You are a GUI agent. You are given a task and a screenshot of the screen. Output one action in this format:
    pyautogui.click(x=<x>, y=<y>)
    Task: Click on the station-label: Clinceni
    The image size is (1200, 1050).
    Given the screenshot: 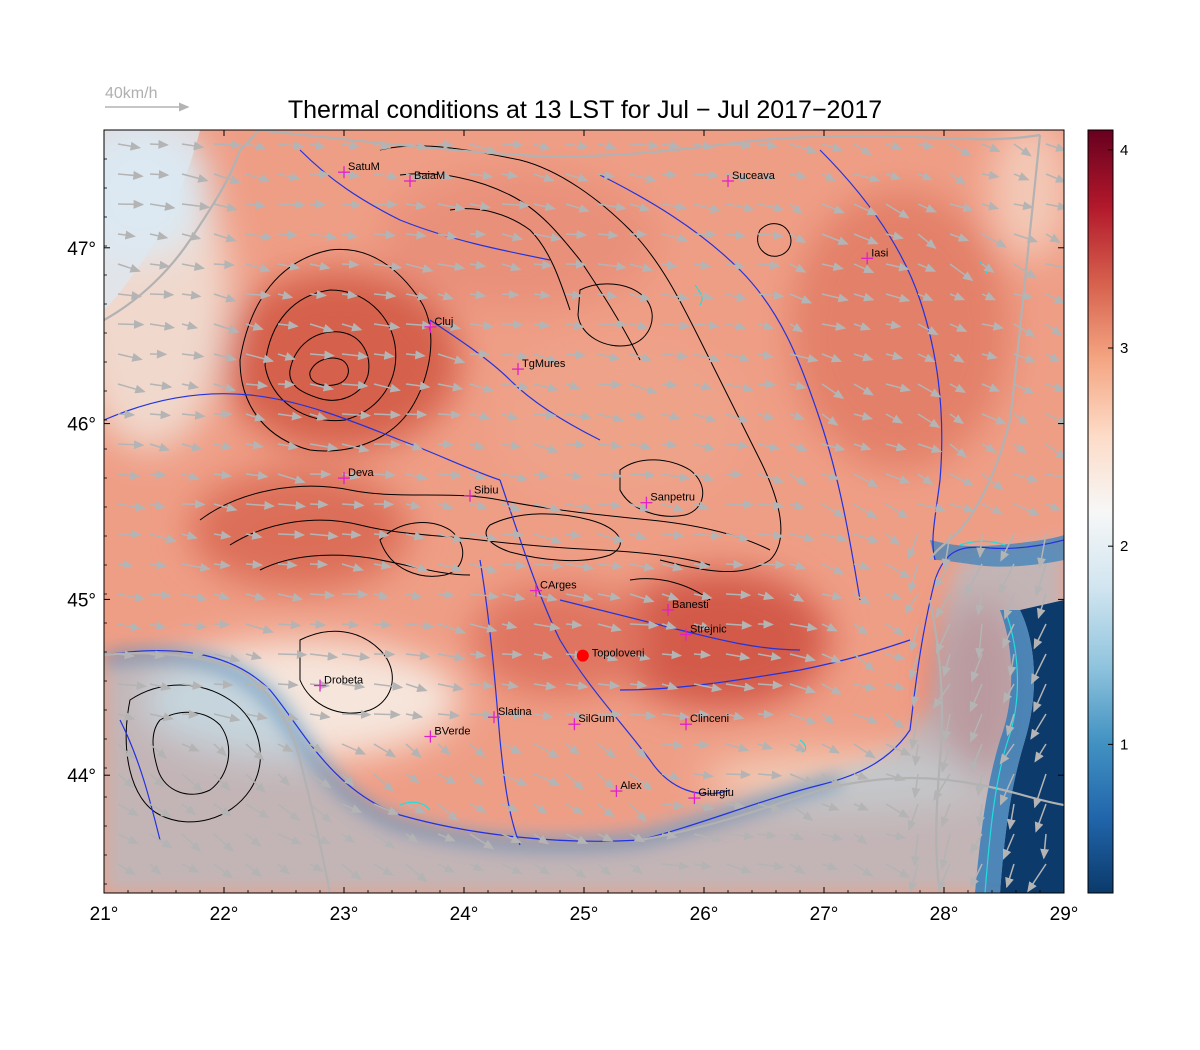 What is the action you would take?
    pyautogui.click(x=709, y=719)
    